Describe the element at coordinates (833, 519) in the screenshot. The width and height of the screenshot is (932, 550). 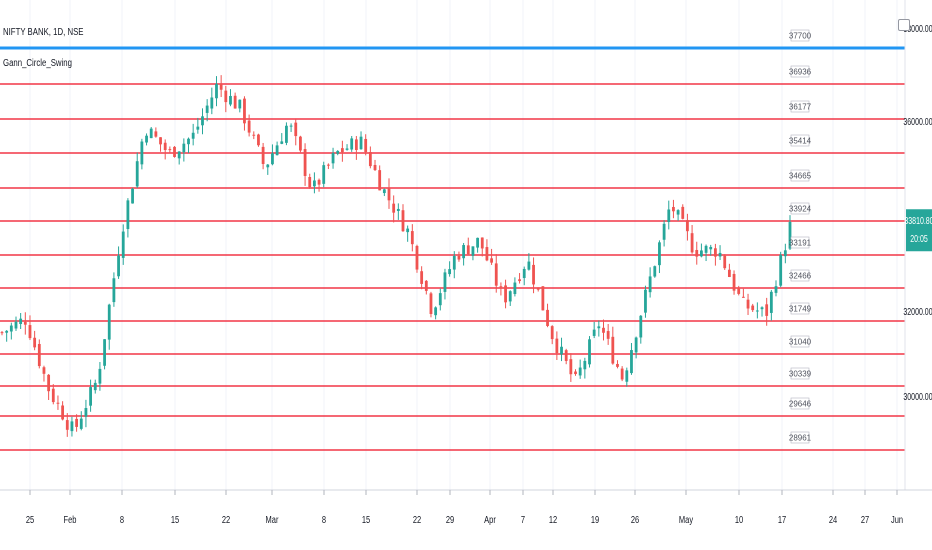
I see `time-axis-label: 24` at that location.